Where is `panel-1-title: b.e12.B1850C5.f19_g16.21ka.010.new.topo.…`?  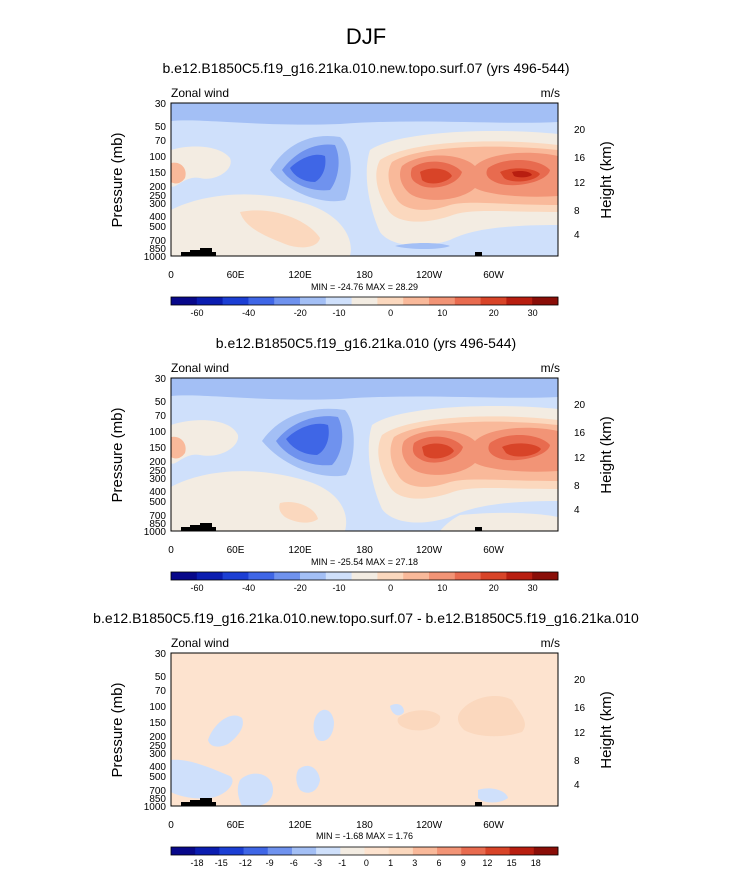 panel-1-title: b.e12.B1850C5.f19_g16.21ka.010.new.topo.… is located at coordinates (365, 68).